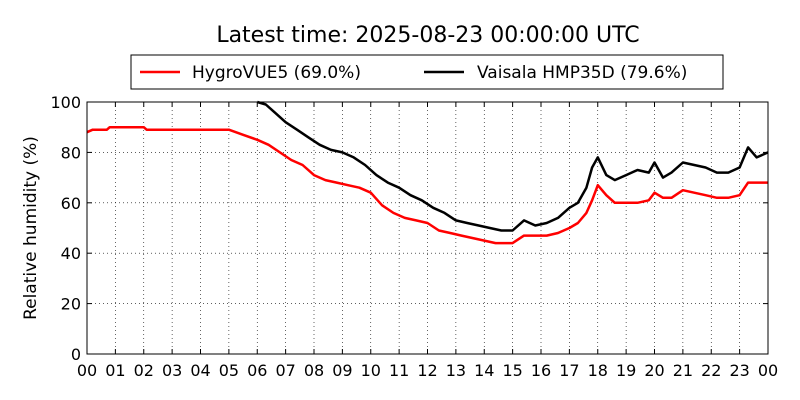 This screenshot has height=400, width=800. I want to click on y-tick-label: 60, so click(71, 203).